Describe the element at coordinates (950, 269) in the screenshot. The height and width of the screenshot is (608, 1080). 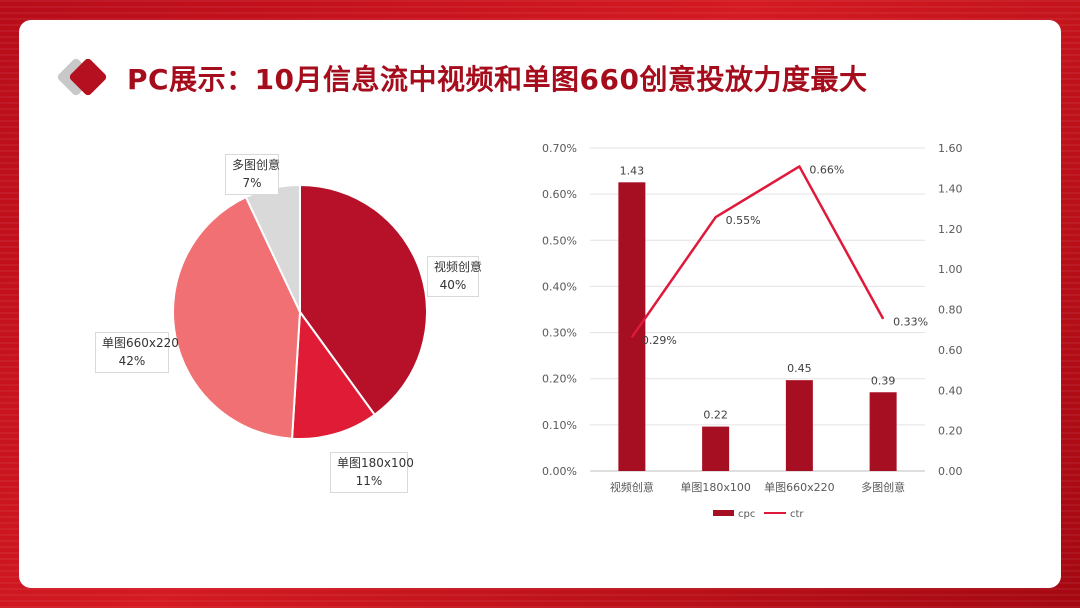
I see `right-axis-tick: 1.00` at that location.